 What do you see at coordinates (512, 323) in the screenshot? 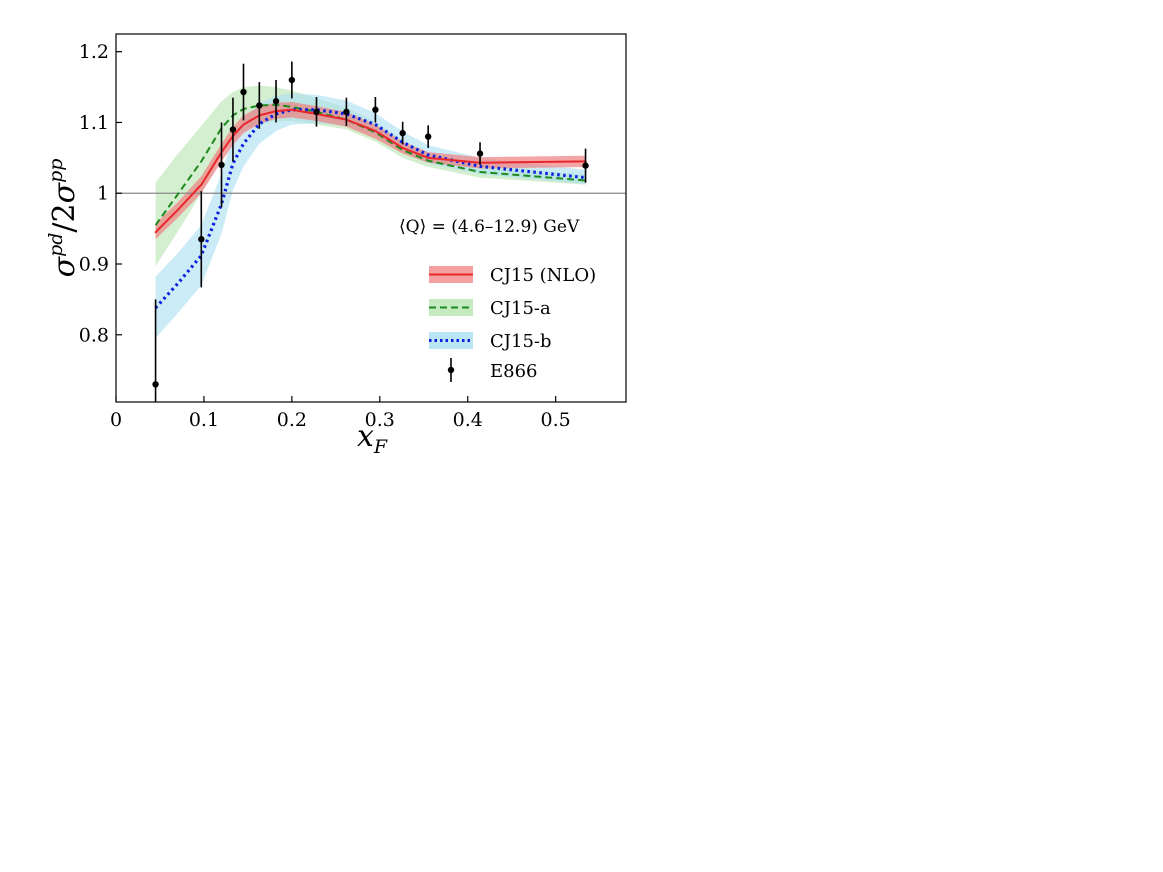
I see `legend: CJ15 (NLO) CJ15-a CJ15-b E866` at bounding box center [512, 323].